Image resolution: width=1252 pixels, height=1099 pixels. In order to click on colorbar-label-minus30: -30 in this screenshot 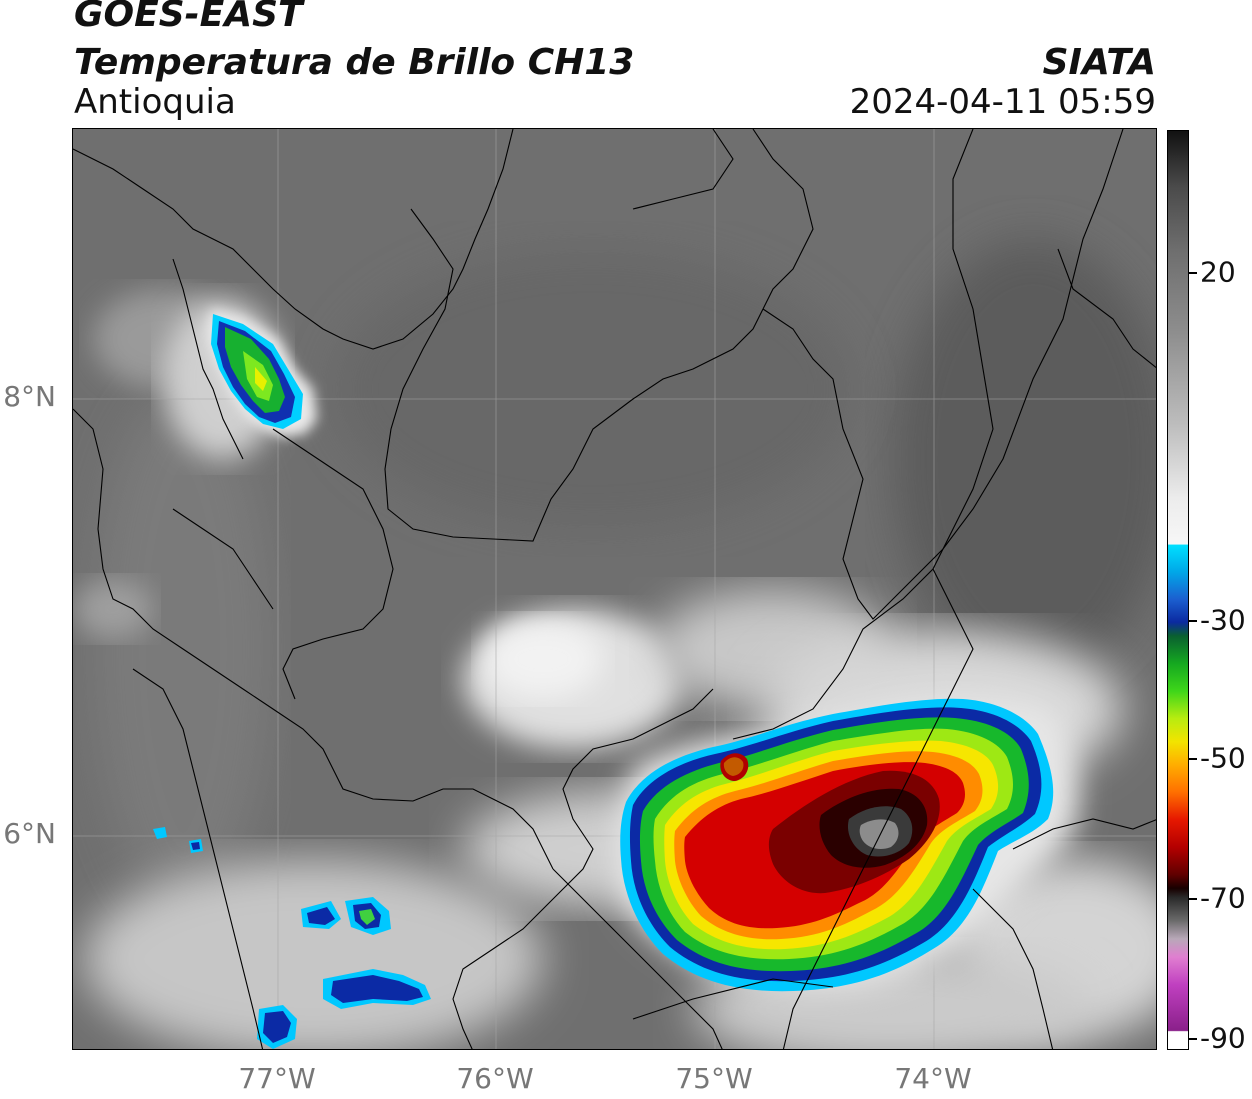, I will do `click(1223, 620)`.